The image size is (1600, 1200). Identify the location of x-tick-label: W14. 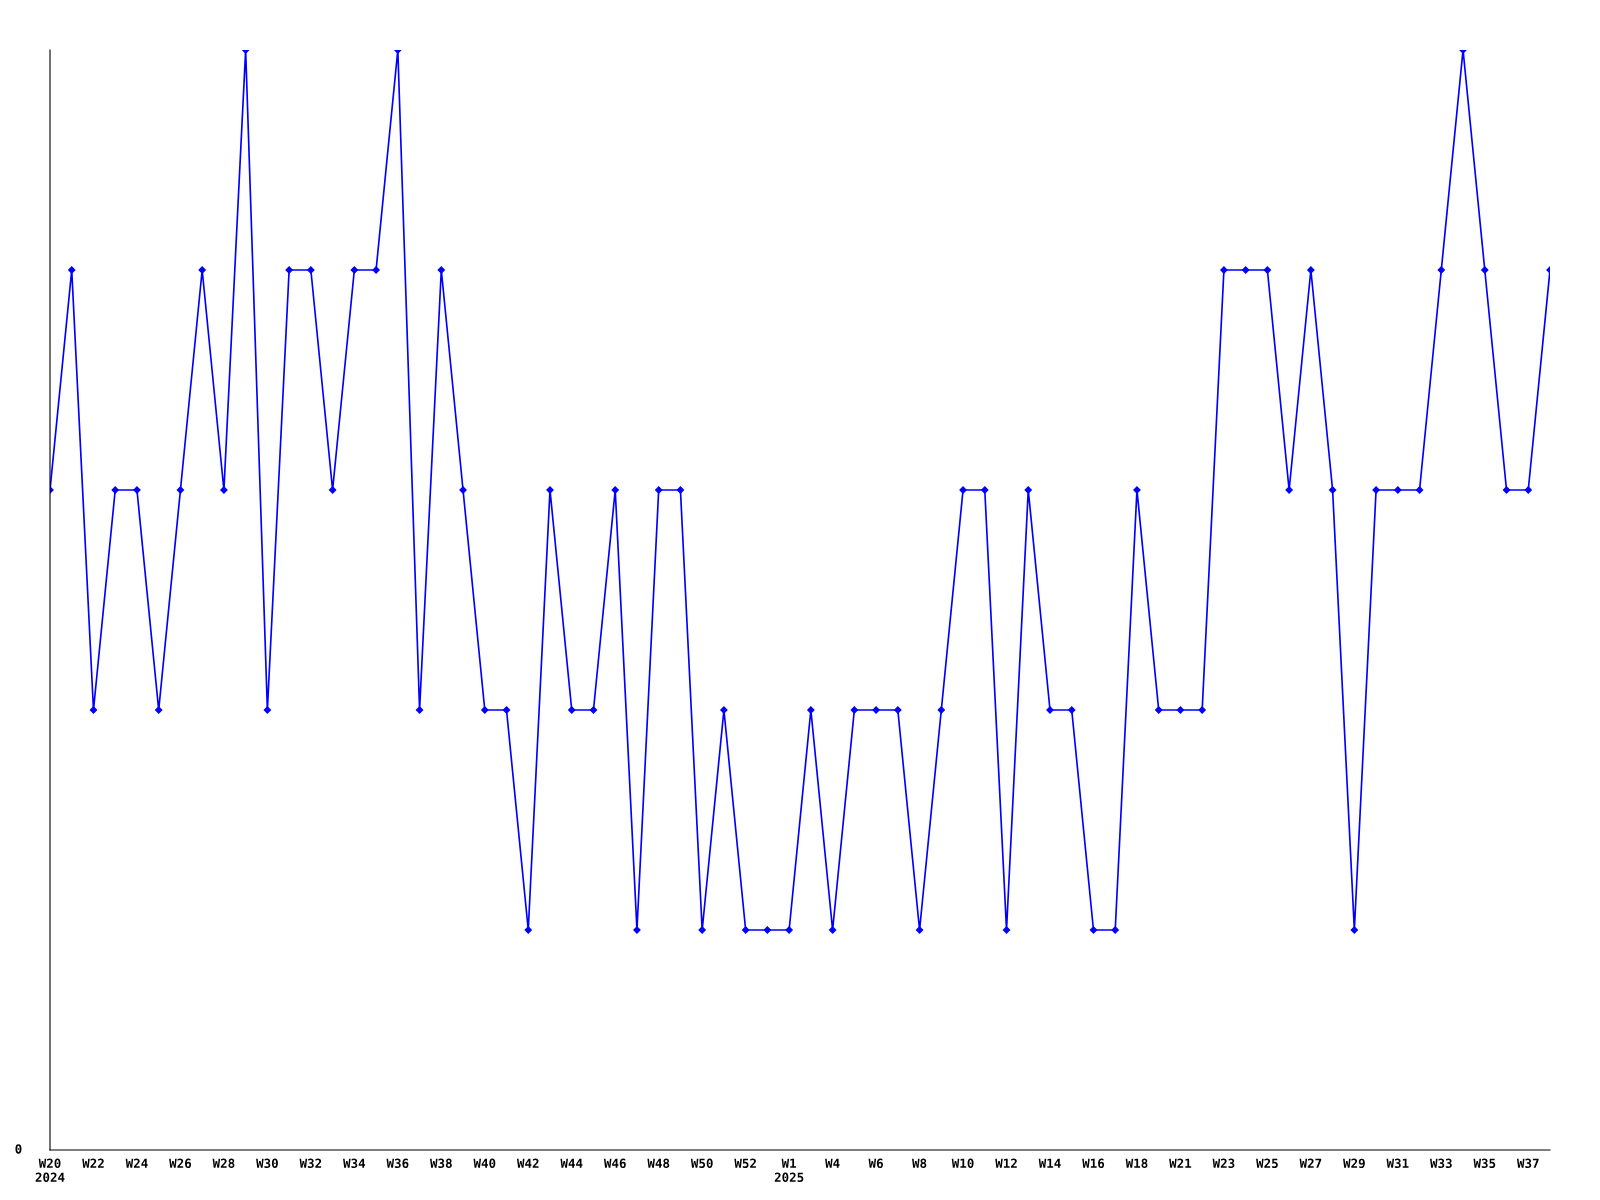
(1049, 1163).